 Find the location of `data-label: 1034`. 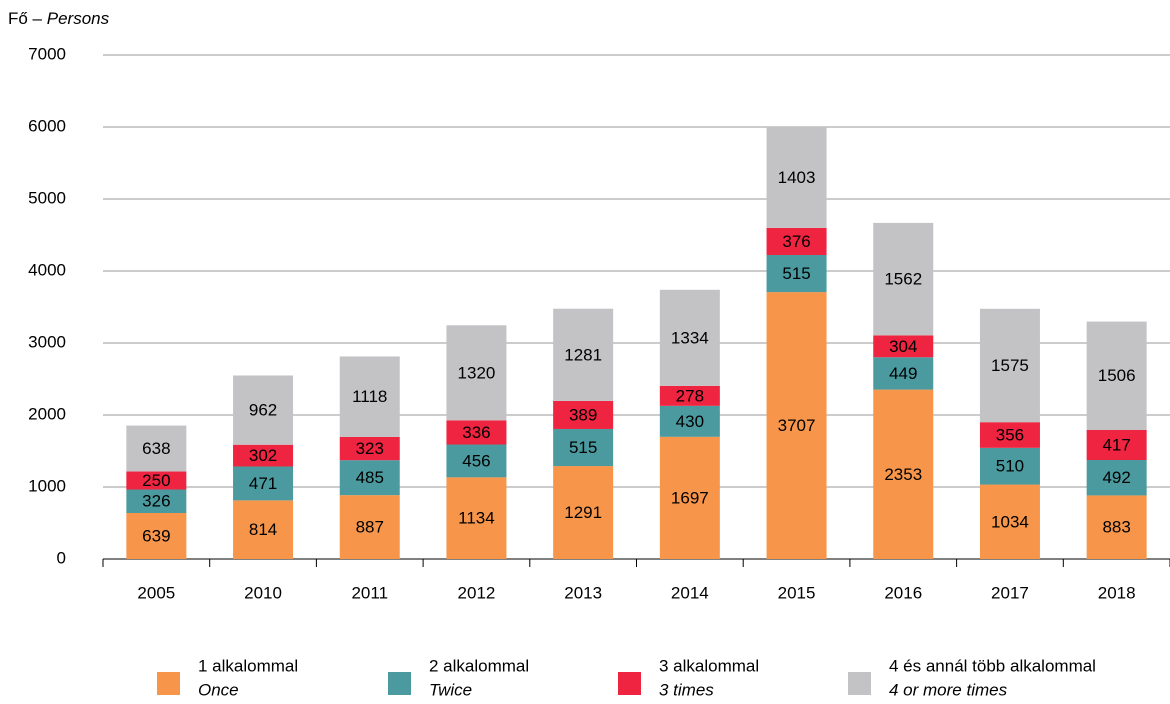

data-label: 1034 is located at coordinates (1010, 521).